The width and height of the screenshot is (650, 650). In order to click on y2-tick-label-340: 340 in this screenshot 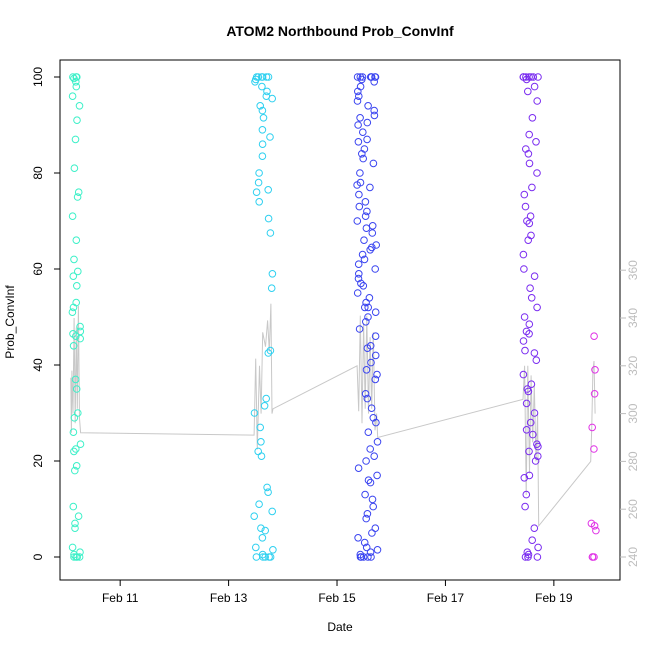, I will do `click(633, 318)`.